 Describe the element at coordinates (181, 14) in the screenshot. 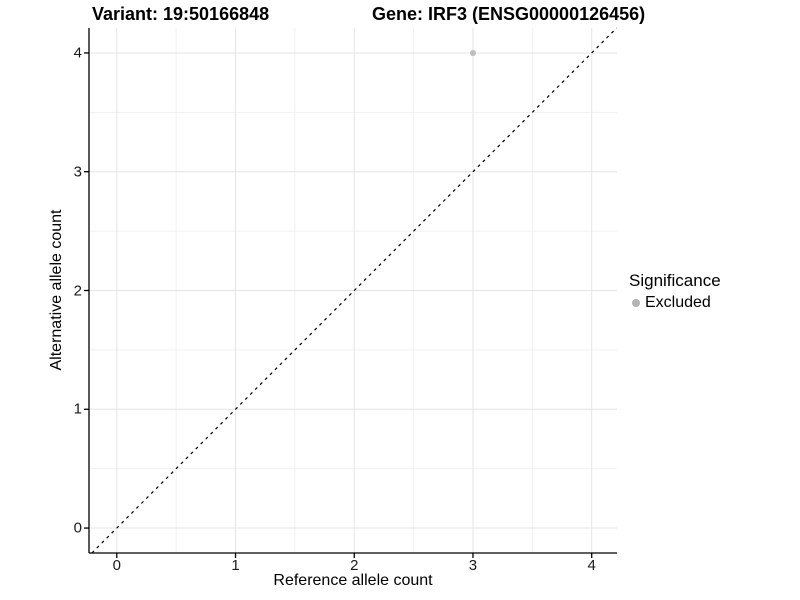

I see `plot-title-variant: Variant: 19:50166848` at that location.